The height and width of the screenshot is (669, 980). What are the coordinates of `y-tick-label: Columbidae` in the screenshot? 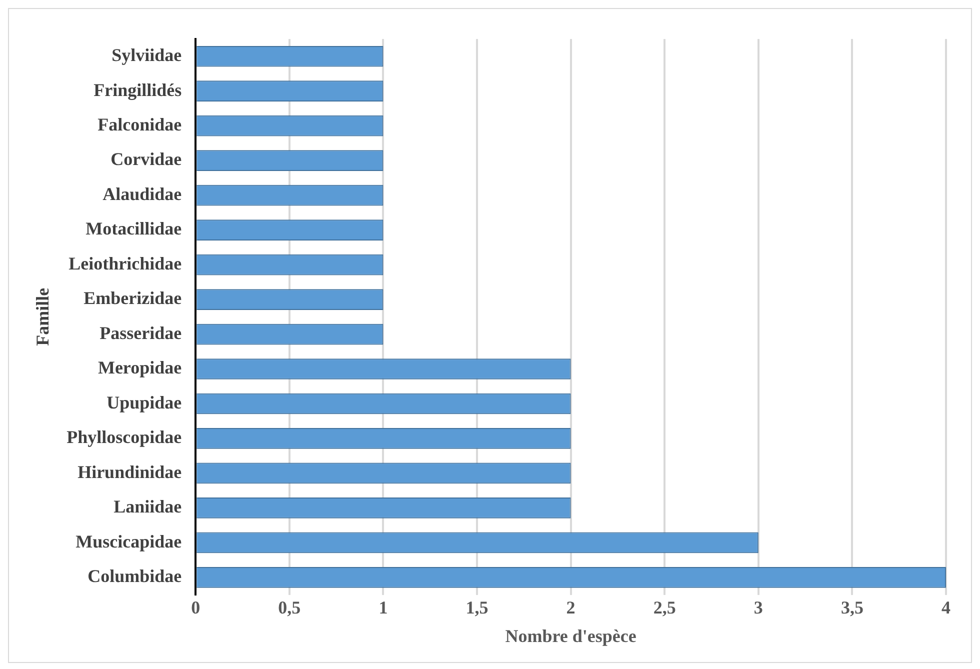 It's located at (135, 576).